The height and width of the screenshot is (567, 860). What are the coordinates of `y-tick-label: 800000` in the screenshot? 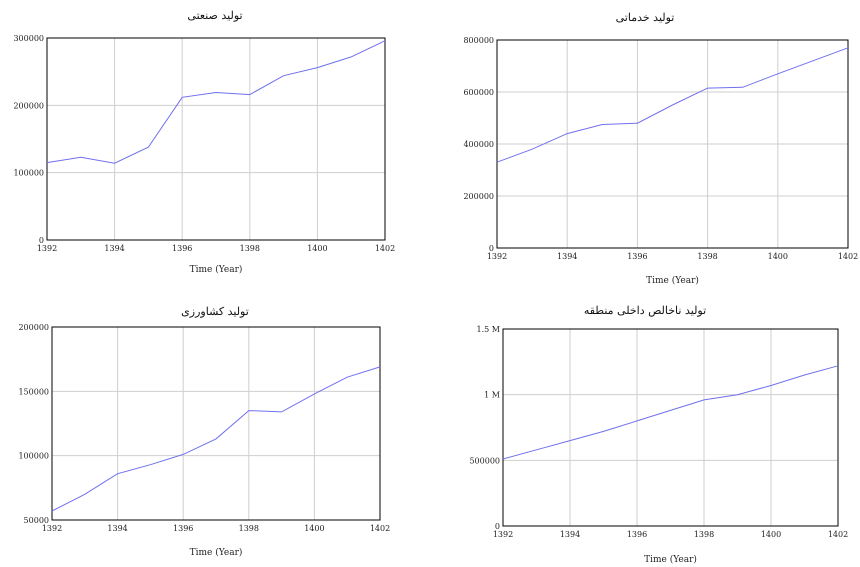 It's located at (478, 40).